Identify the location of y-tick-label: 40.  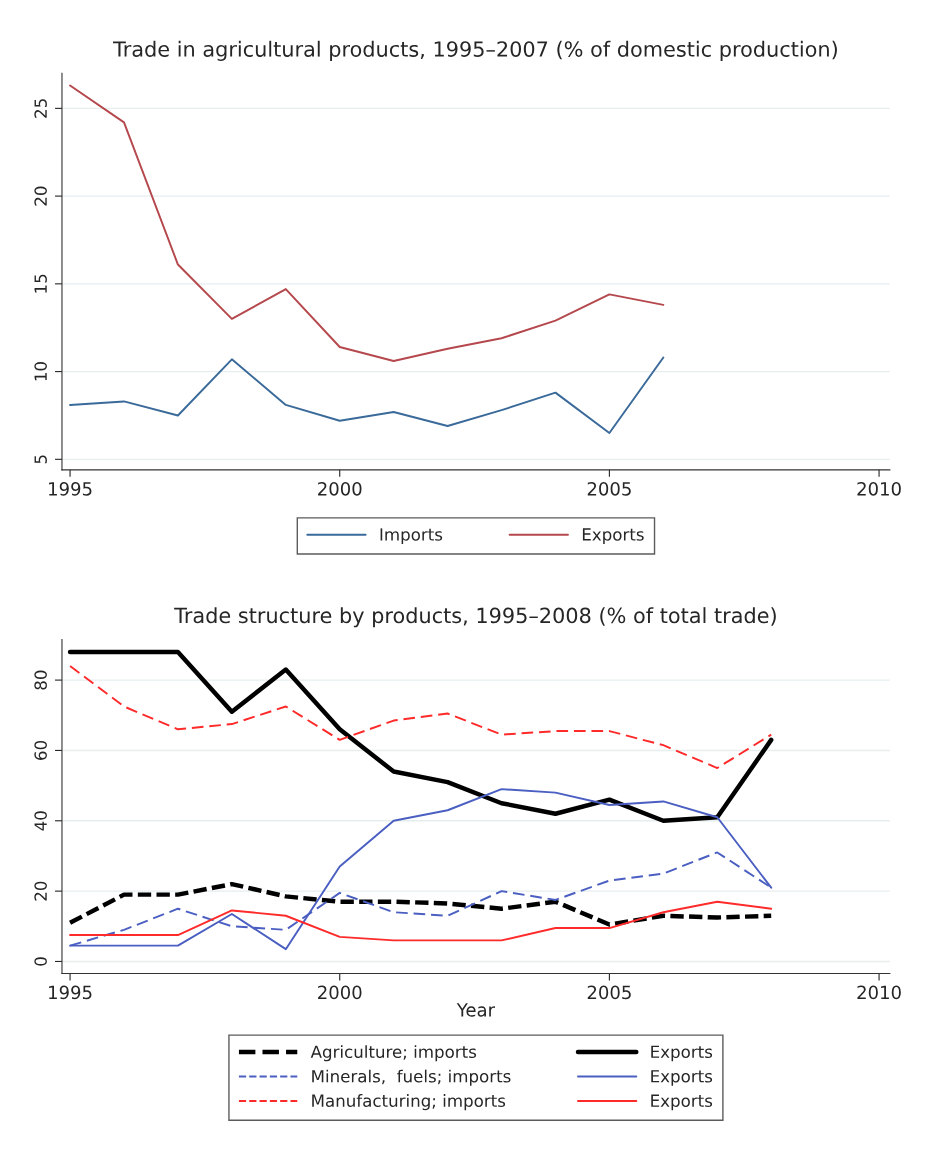
(40, 821).